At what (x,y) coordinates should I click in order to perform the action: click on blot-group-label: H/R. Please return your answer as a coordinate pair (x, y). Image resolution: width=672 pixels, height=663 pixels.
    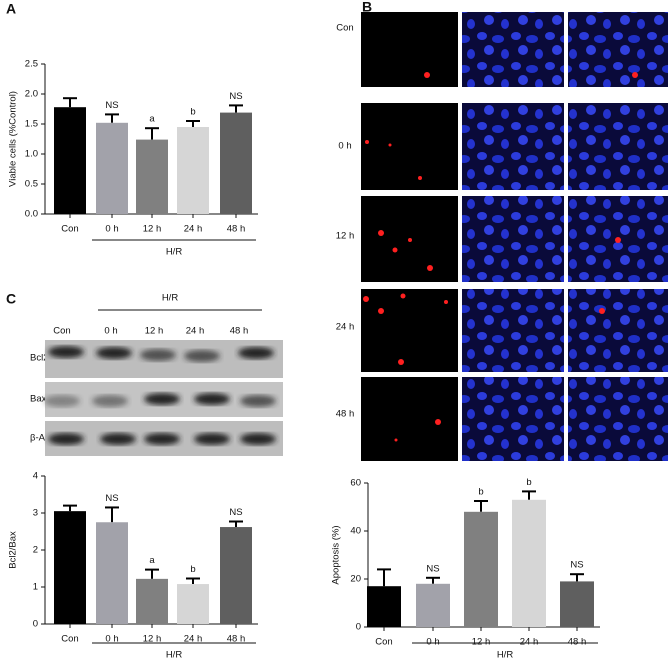
    Looking at the image, I should click on (170, 298).